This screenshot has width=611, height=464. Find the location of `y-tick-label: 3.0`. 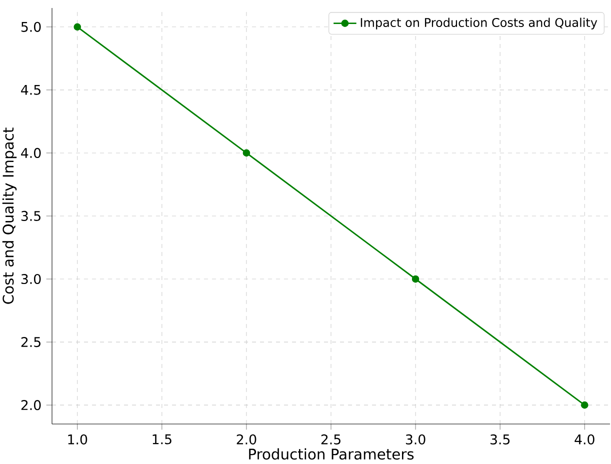

y-tick-label: 3.0 is located at coordinates (31, 279).